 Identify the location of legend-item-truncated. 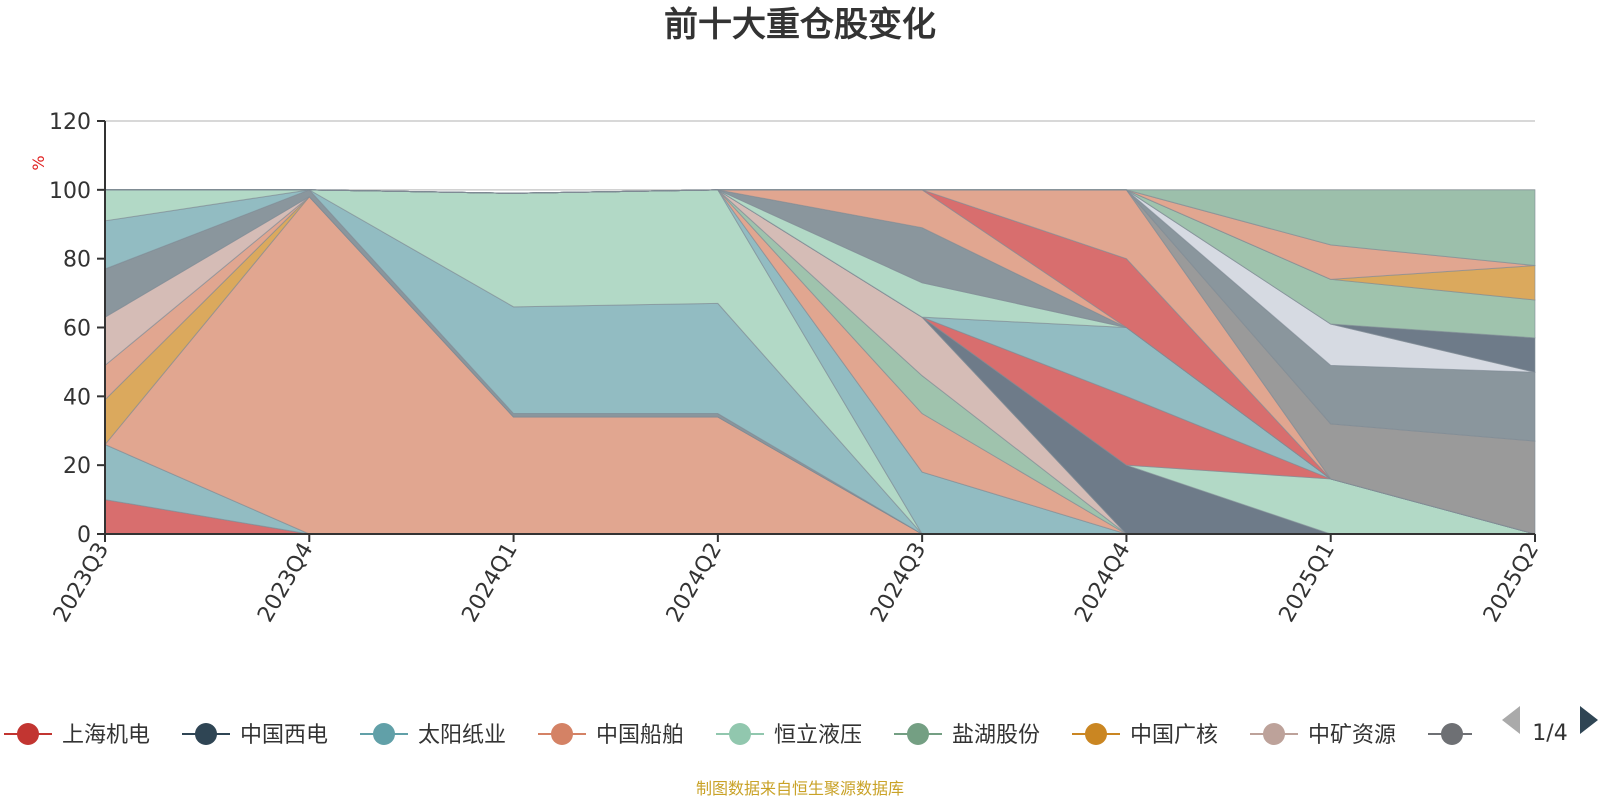
(1452, 734).